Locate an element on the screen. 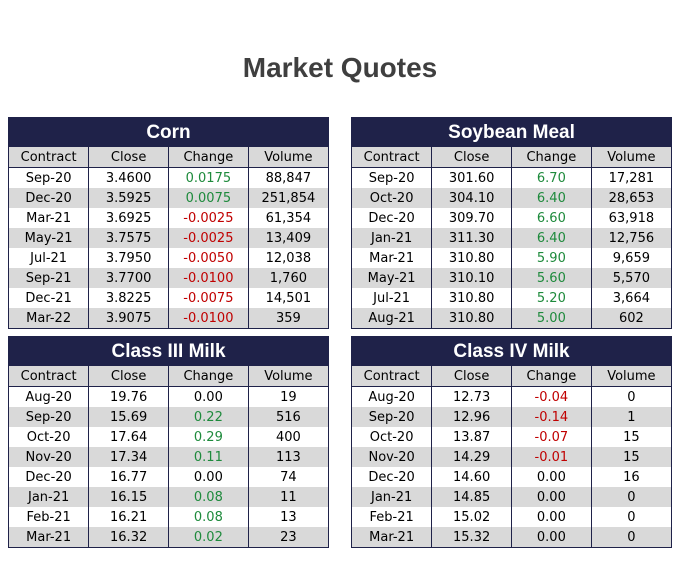 This screenshot has height=562, width=686. cell-contract: Jul-21 is located at coordinates (49, 258).